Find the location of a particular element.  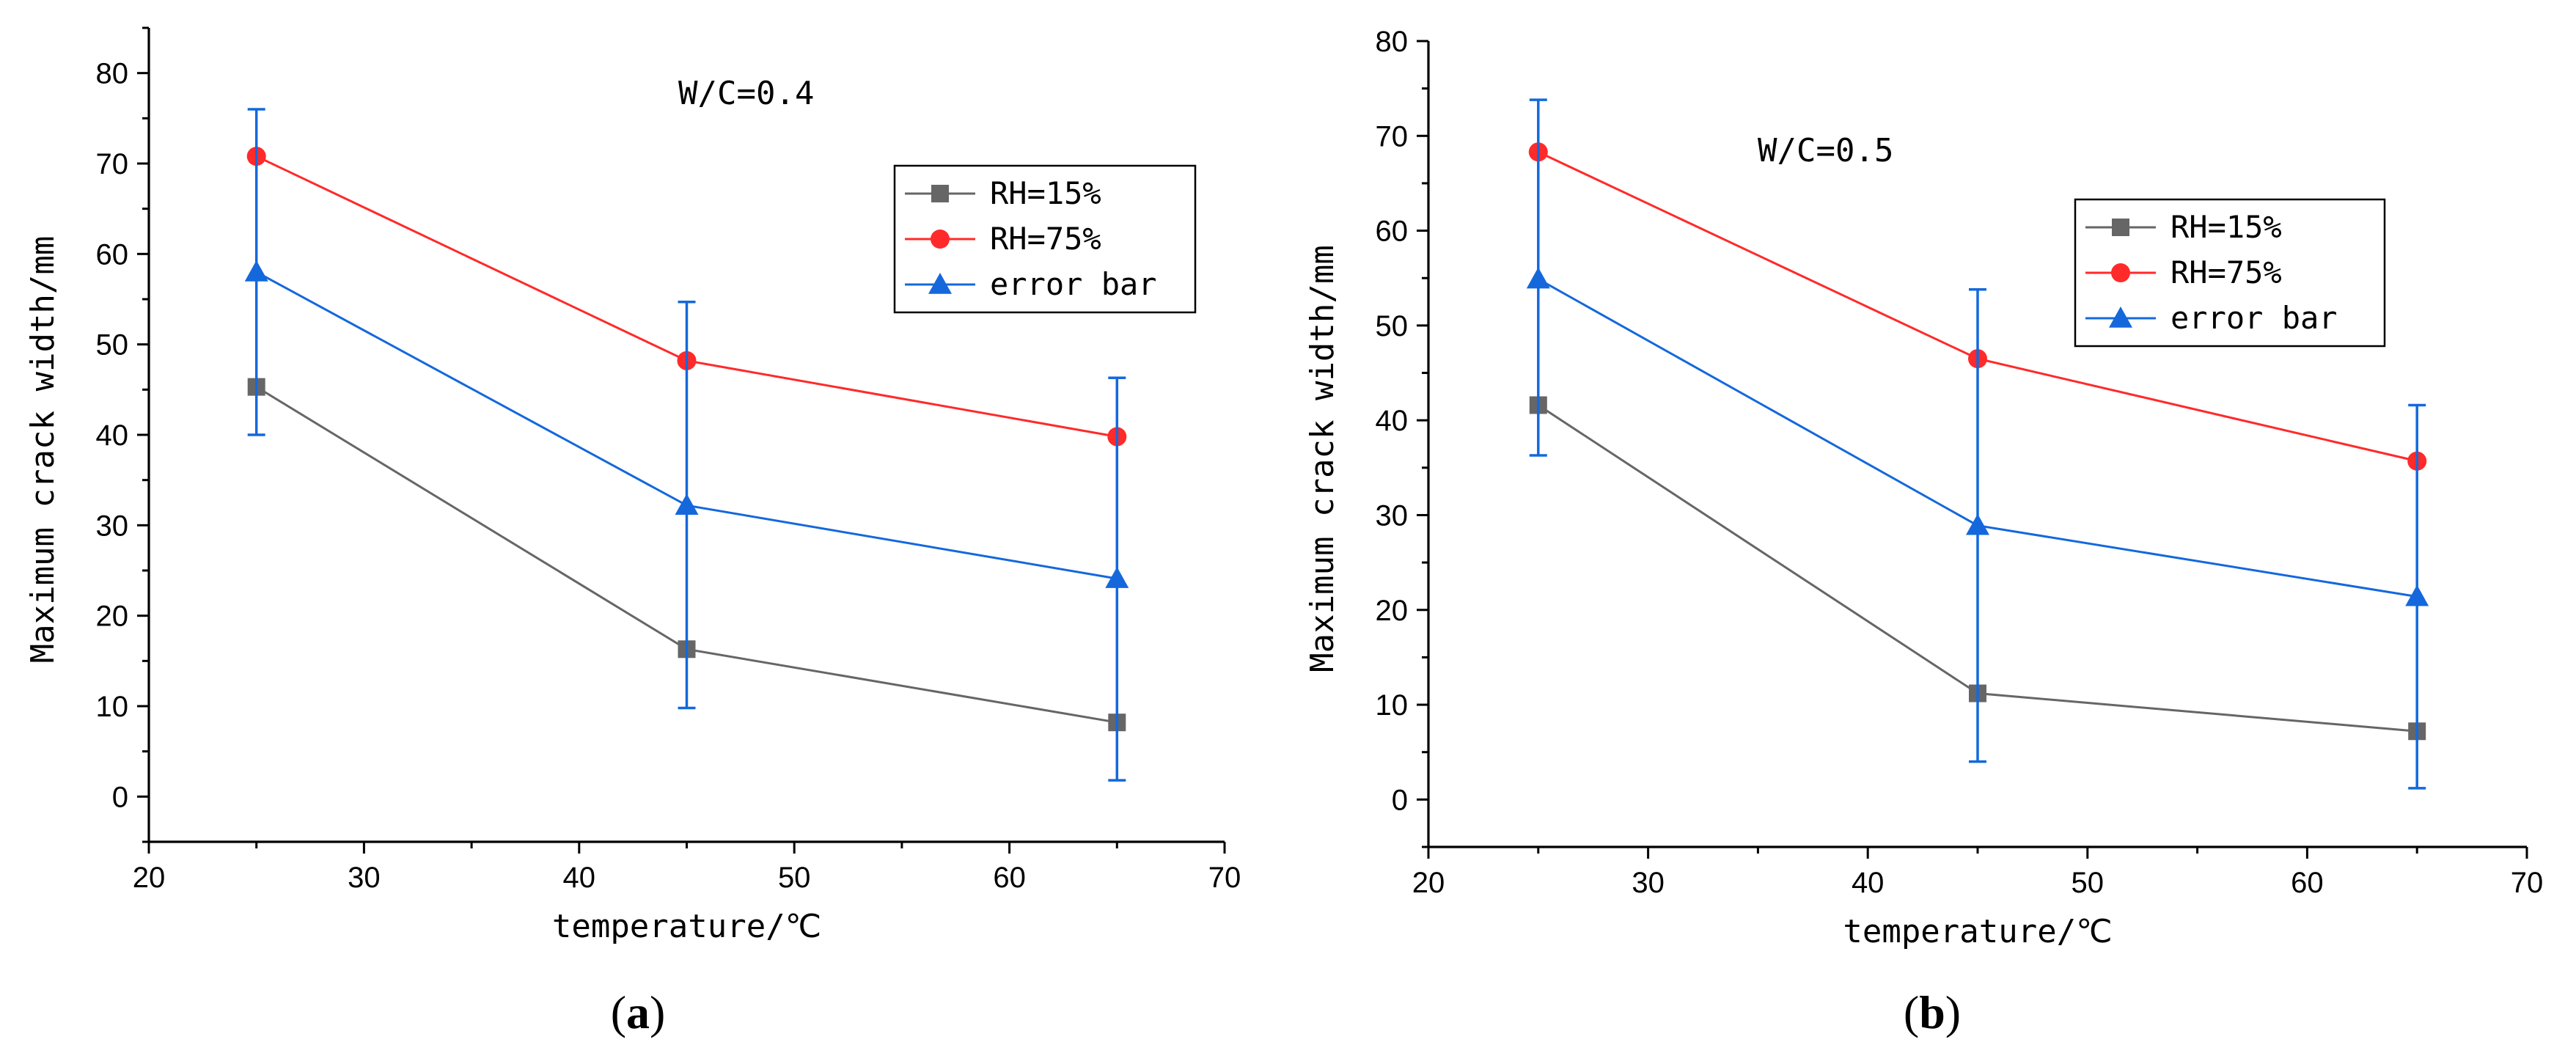

wc-annotation: W/C=0.5 is located at coordinates (1826, 150).